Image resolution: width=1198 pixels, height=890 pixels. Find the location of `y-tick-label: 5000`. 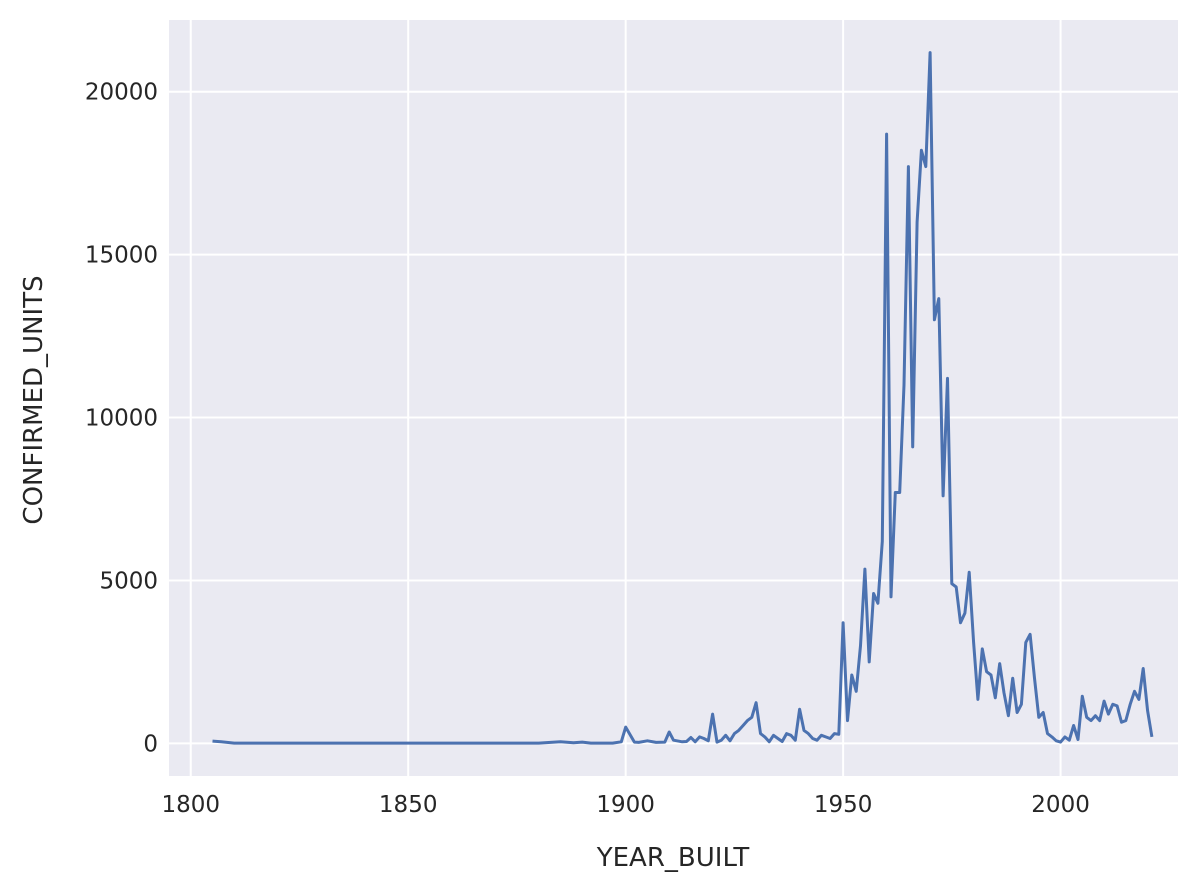

y-tick-label: 5000 is located at coordinates (128, 581).